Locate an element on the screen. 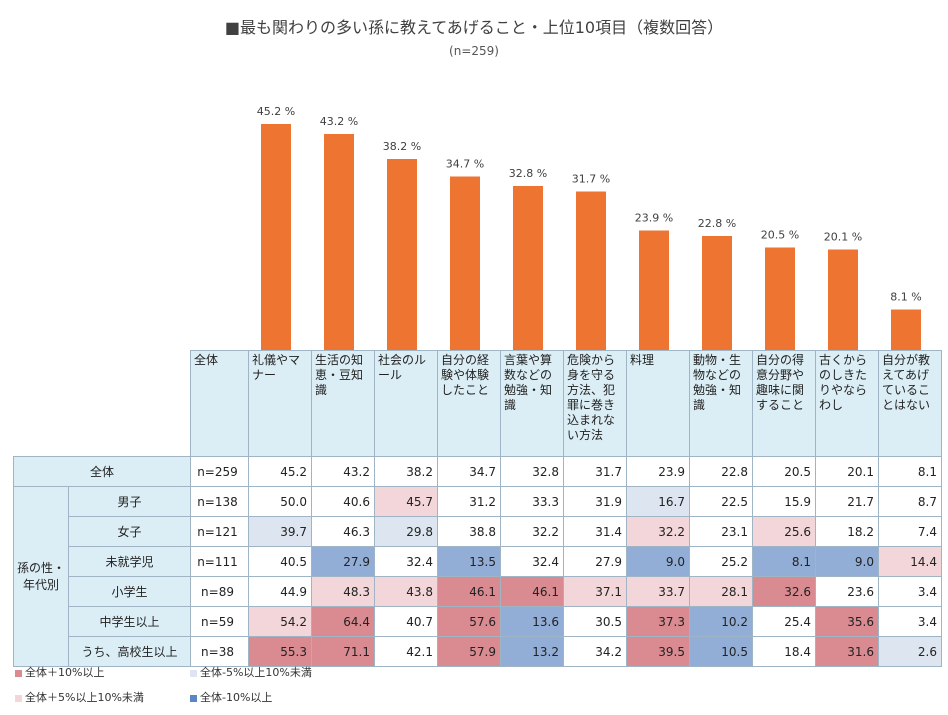  row-label: 全体 is located at coordinates (102, 471).